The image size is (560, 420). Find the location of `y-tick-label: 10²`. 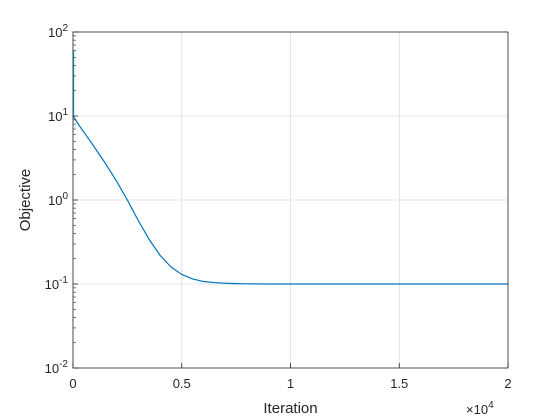

y-tick-label: 10² is located at coordinates (58, 31).